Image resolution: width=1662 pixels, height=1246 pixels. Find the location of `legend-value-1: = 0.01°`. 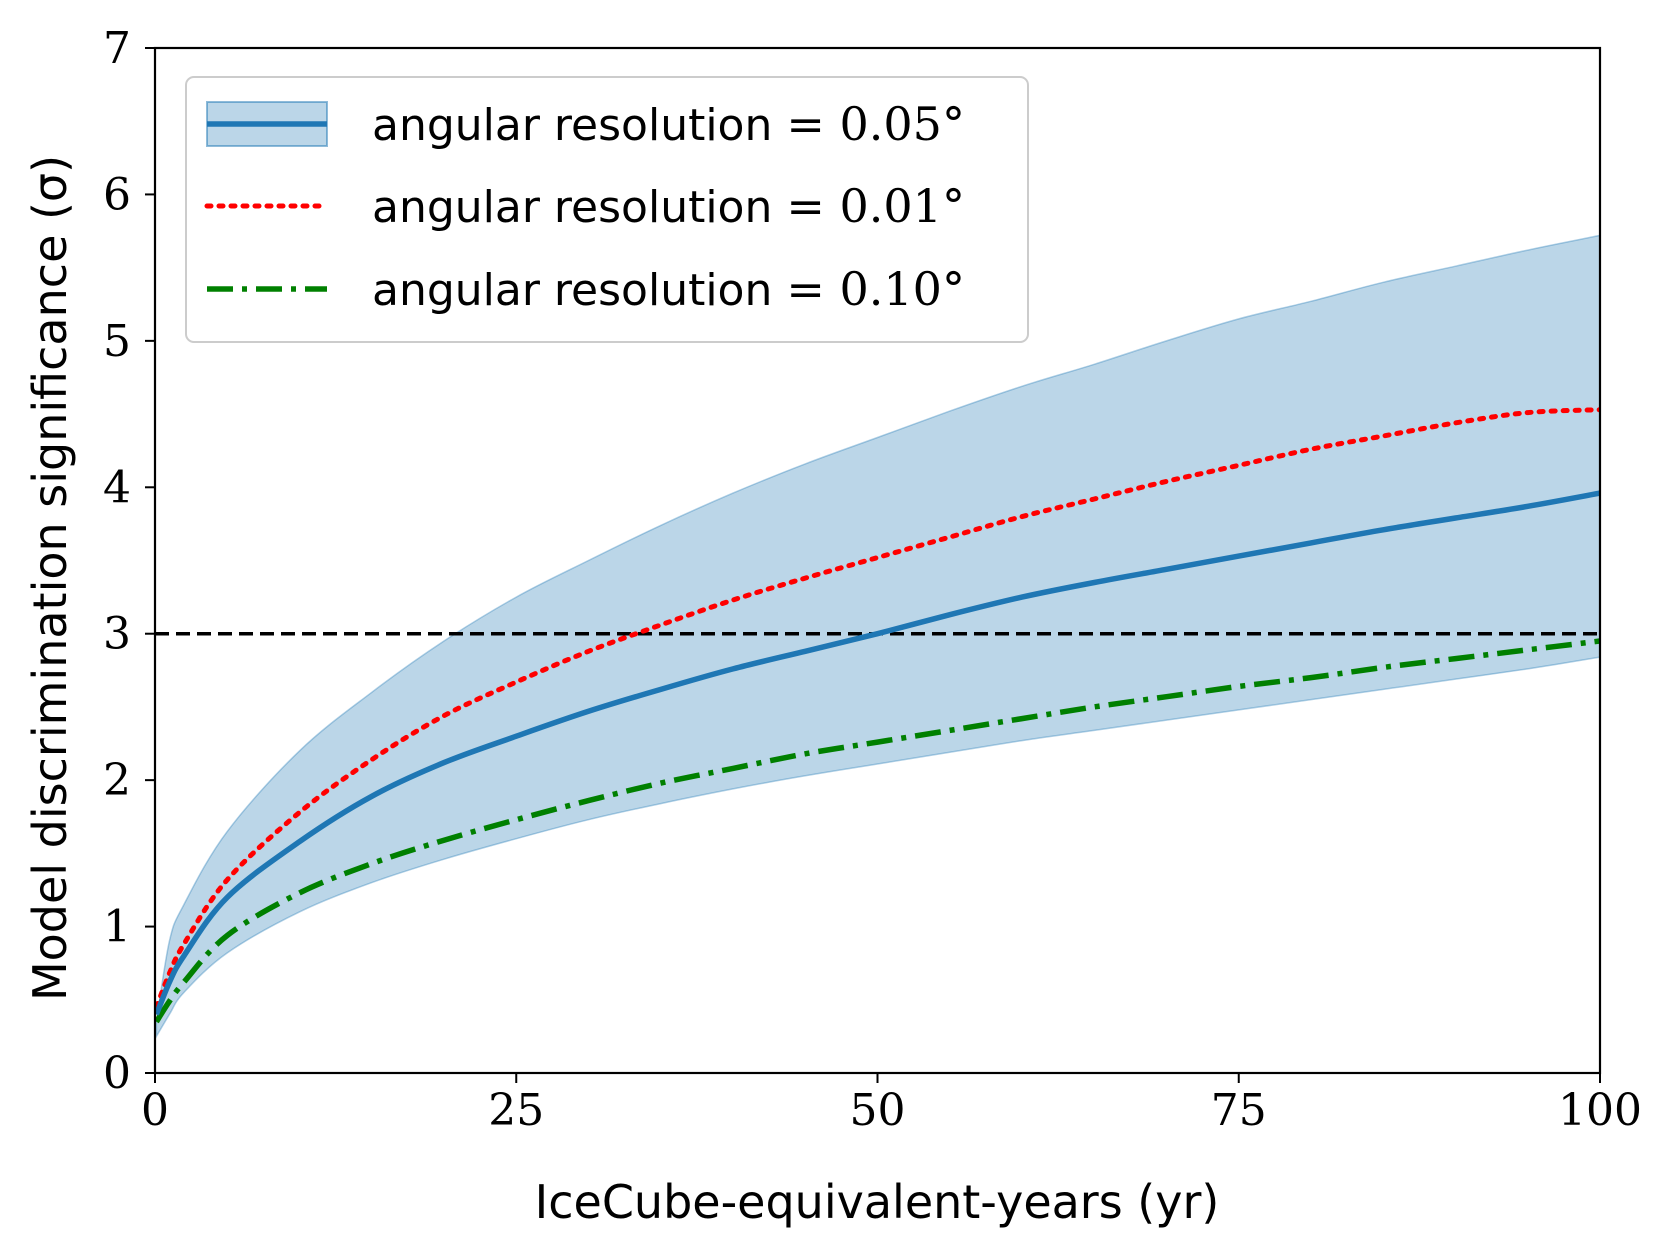

legend-value-1: = 0.01° is located at coordinates (875, 206).